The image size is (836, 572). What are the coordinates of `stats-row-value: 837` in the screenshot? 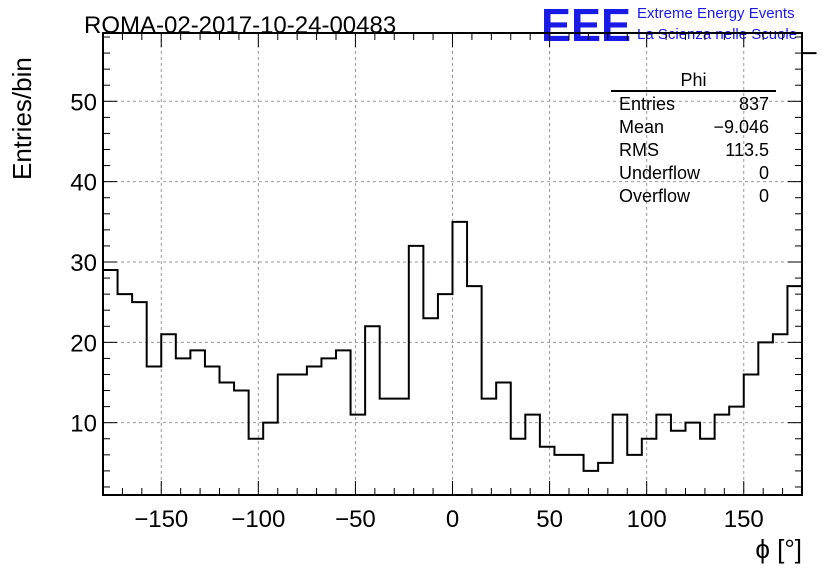 It's located at (754, 104).